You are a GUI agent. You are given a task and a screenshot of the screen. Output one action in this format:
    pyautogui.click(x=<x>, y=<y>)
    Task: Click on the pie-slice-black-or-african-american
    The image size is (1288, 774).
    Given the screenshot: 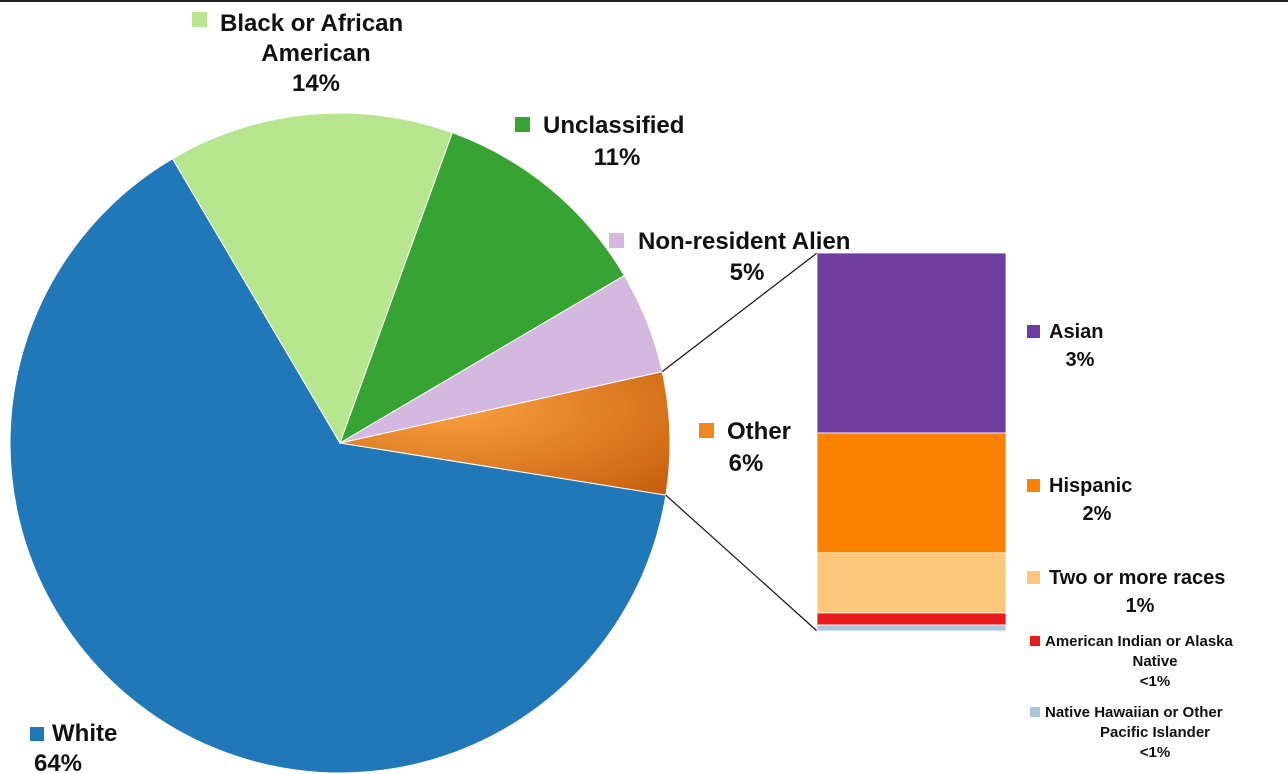 What is the action you would take?
    pyautogui.click(x=312, y=278)
    